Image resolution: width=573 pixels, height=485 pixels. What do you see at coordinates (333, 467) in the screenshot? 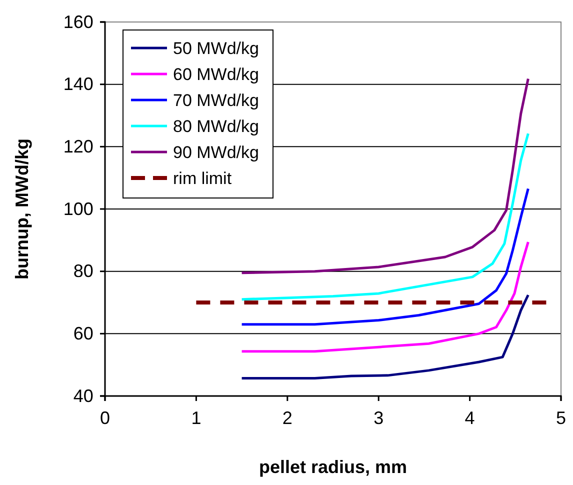
I see `x-axis-title: pellet radius, mm` at bounding box center [333, 467].